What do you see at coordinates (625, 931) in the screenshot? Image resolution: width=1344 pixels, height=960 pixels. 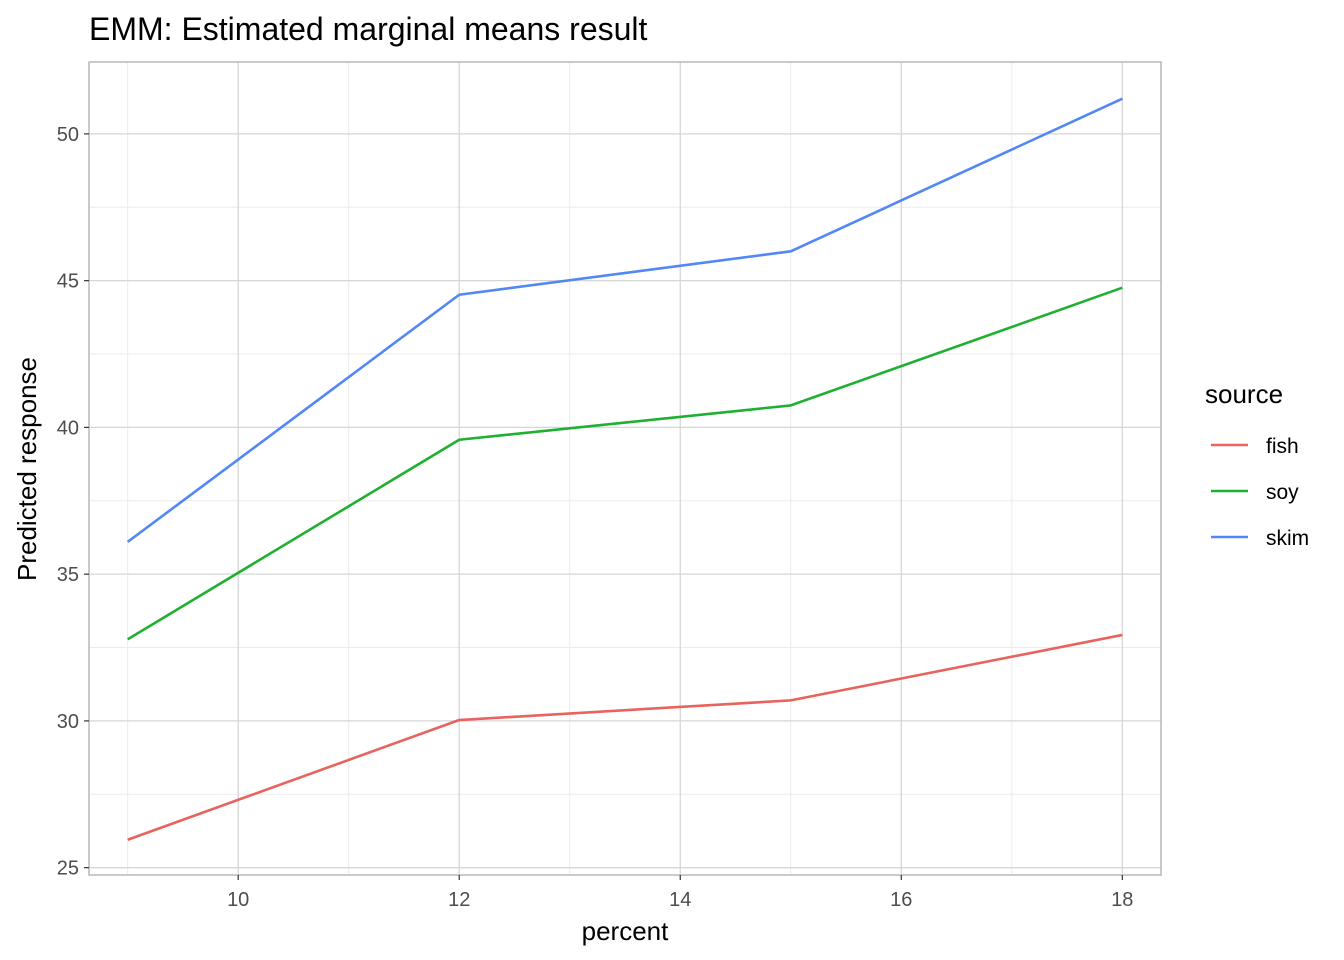 I see `x-axis-title: percent` at bounding box center [625, 931].